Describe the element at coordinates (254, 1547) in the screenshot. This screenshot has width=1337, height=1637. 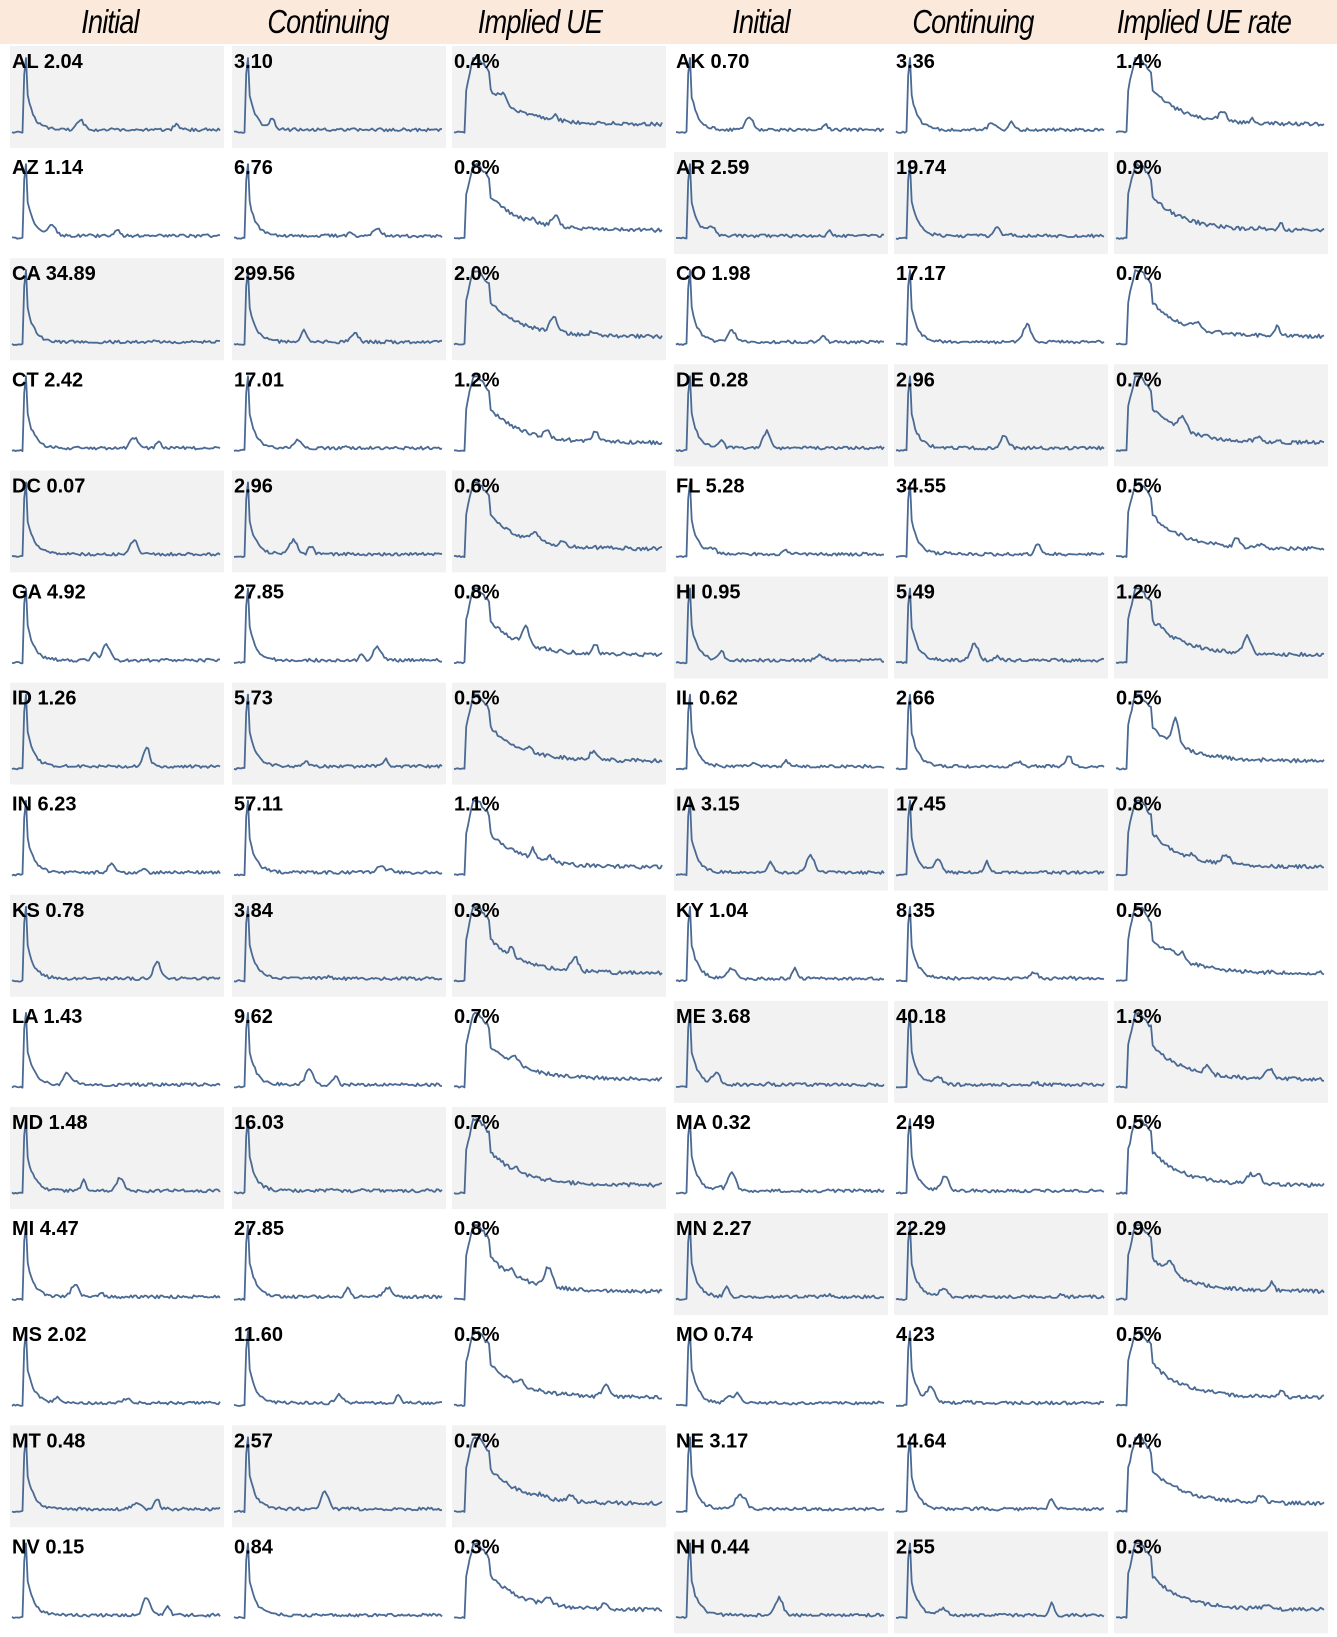
I see `value-label: 0.84` at that location.